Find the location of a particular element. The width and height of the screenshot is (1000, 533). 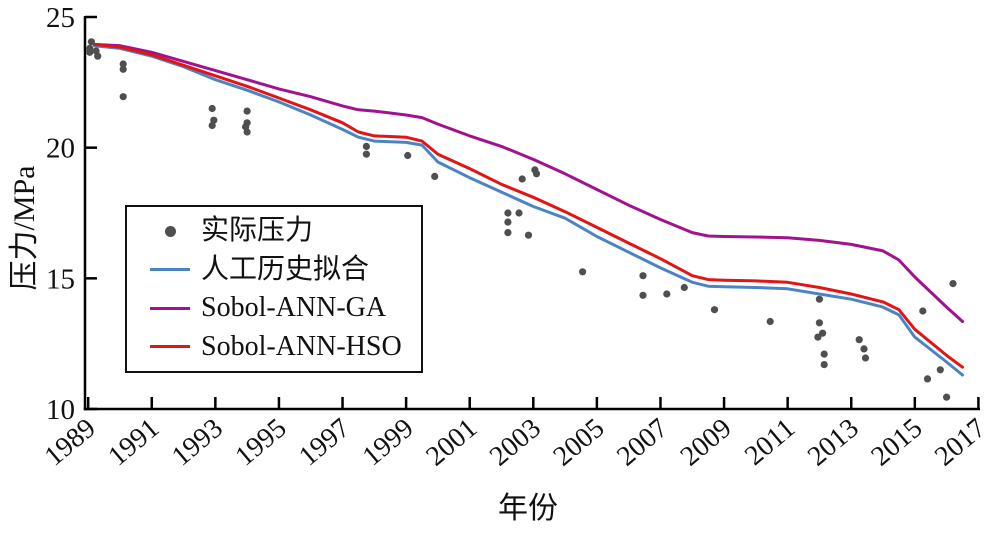

x-tick-label: 1993 is located at coordinates (197, 443).